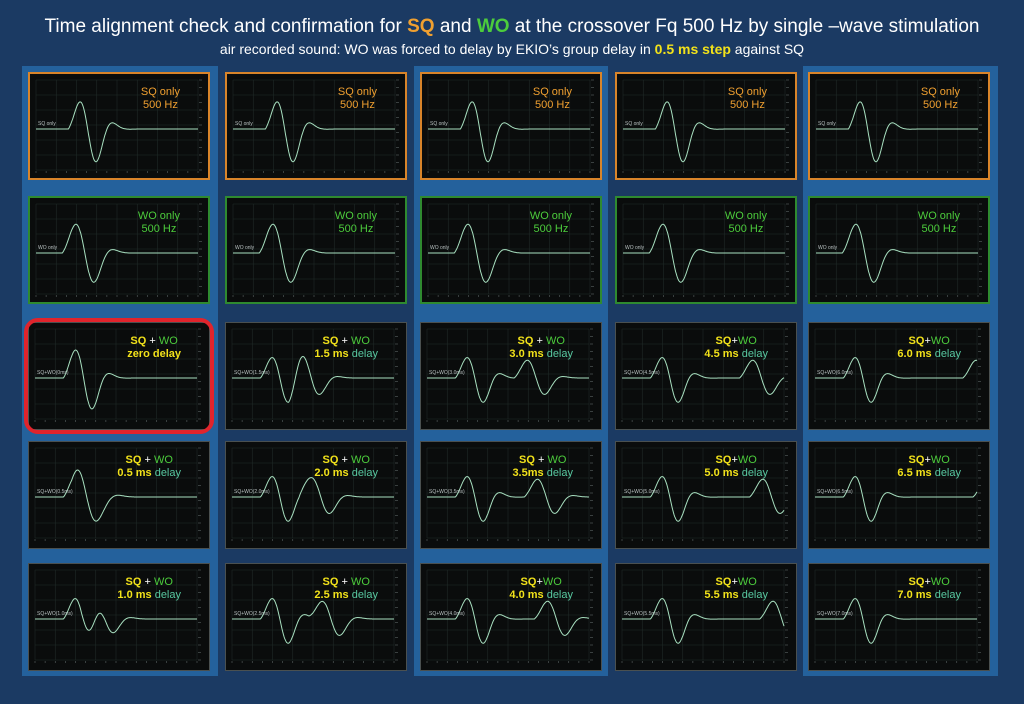 This screenshot has height=704, width=1024. What do you see at coordinates (53, 373) in the screenshot?
I see `trace-label: SQ+WO(0ms)` at bounding box center [53, 373].